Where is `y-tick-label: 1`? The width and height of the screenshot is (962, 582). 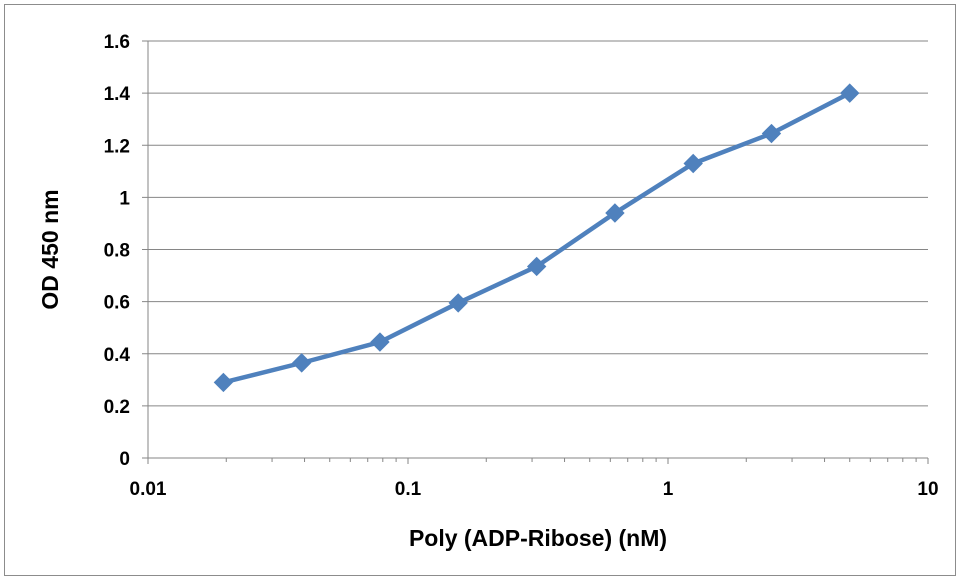 y-tick-label: 1 is located at coordinates (124, 198).